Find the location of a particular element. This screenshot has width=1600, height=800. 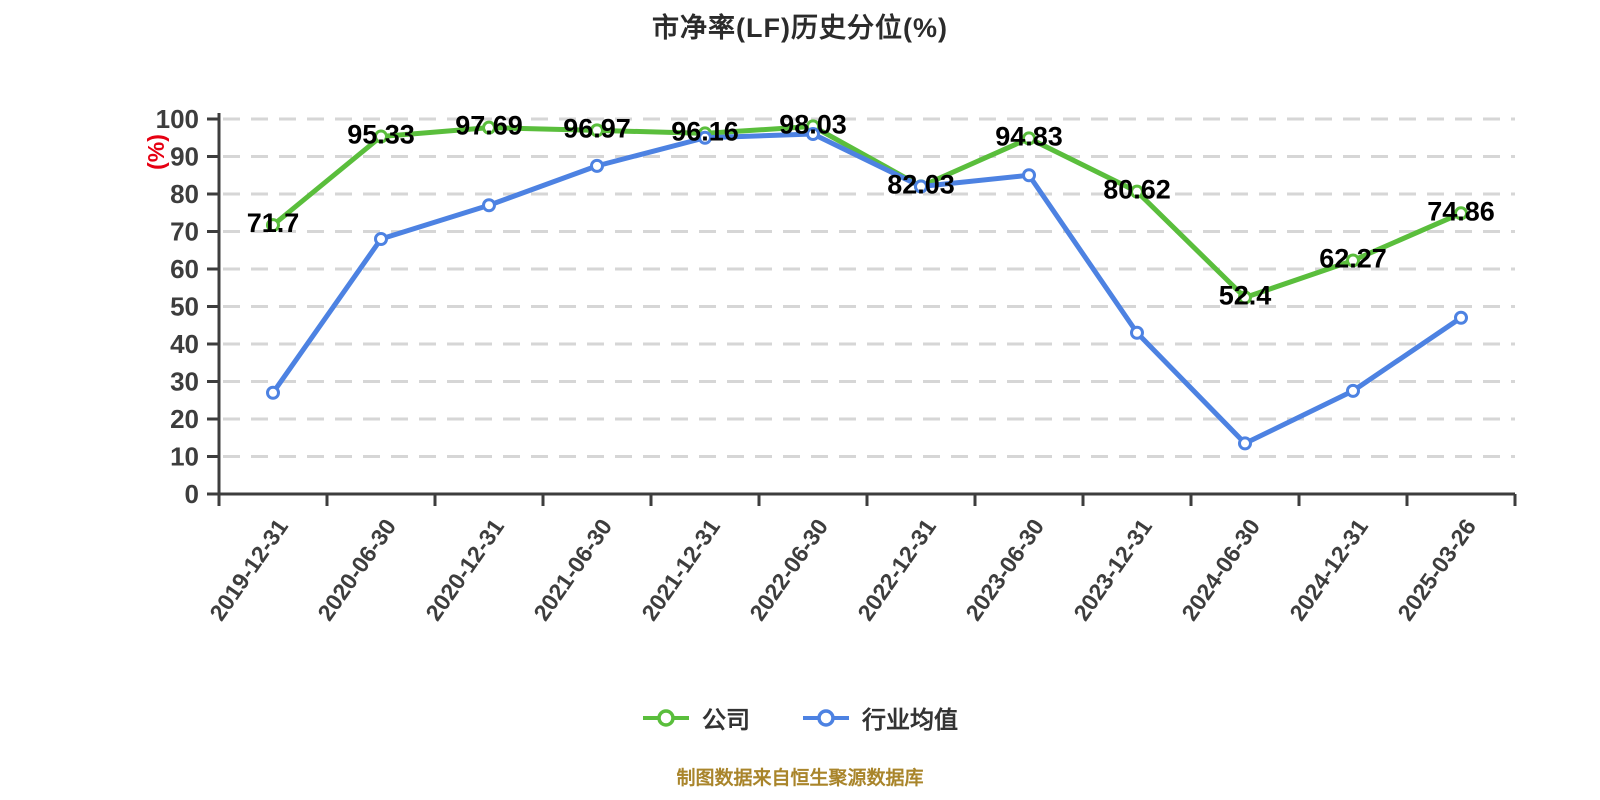

x-tick-label: 2021-06-30 is located at coordinates (572, 569).